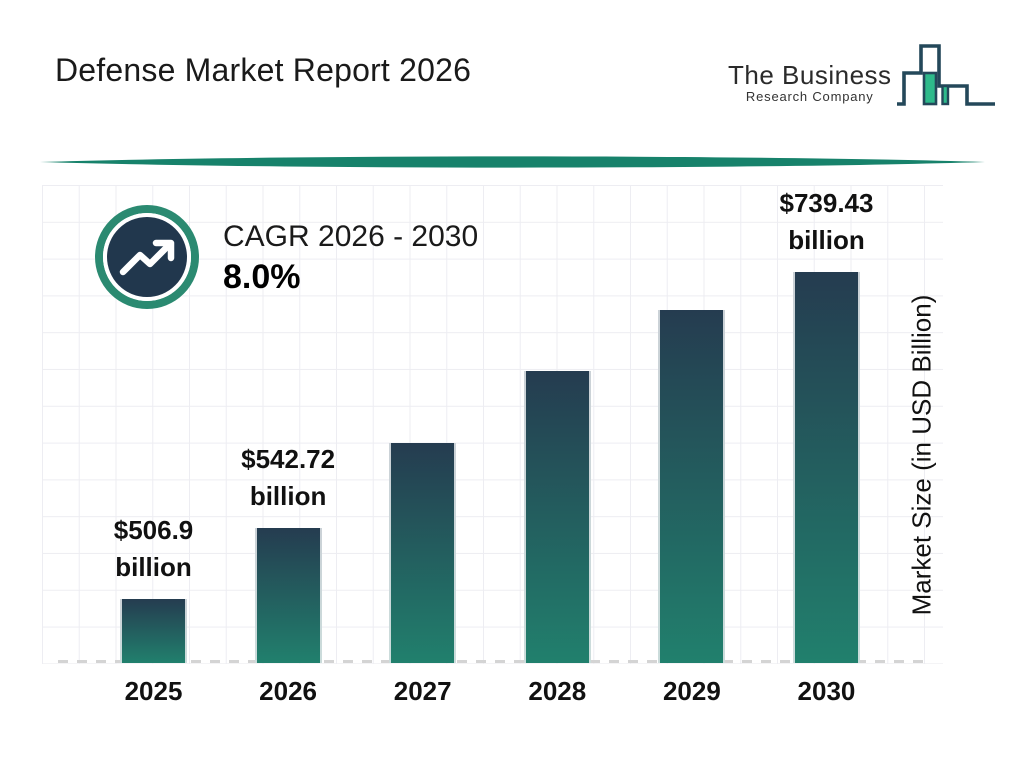 Image resolution: width=1024 pixels, height=768 pixels. I want to click on bar-column-2029, so click(692, 480).